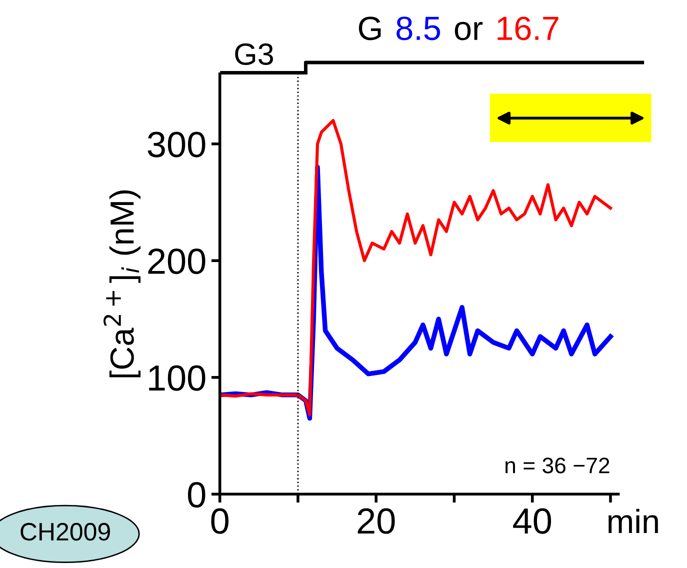 The image size is (687, 568). What do you see at coordinates (177, 378) in the screenshot?
I see `y-tick-label: 100` at bounding box center [177, 378].